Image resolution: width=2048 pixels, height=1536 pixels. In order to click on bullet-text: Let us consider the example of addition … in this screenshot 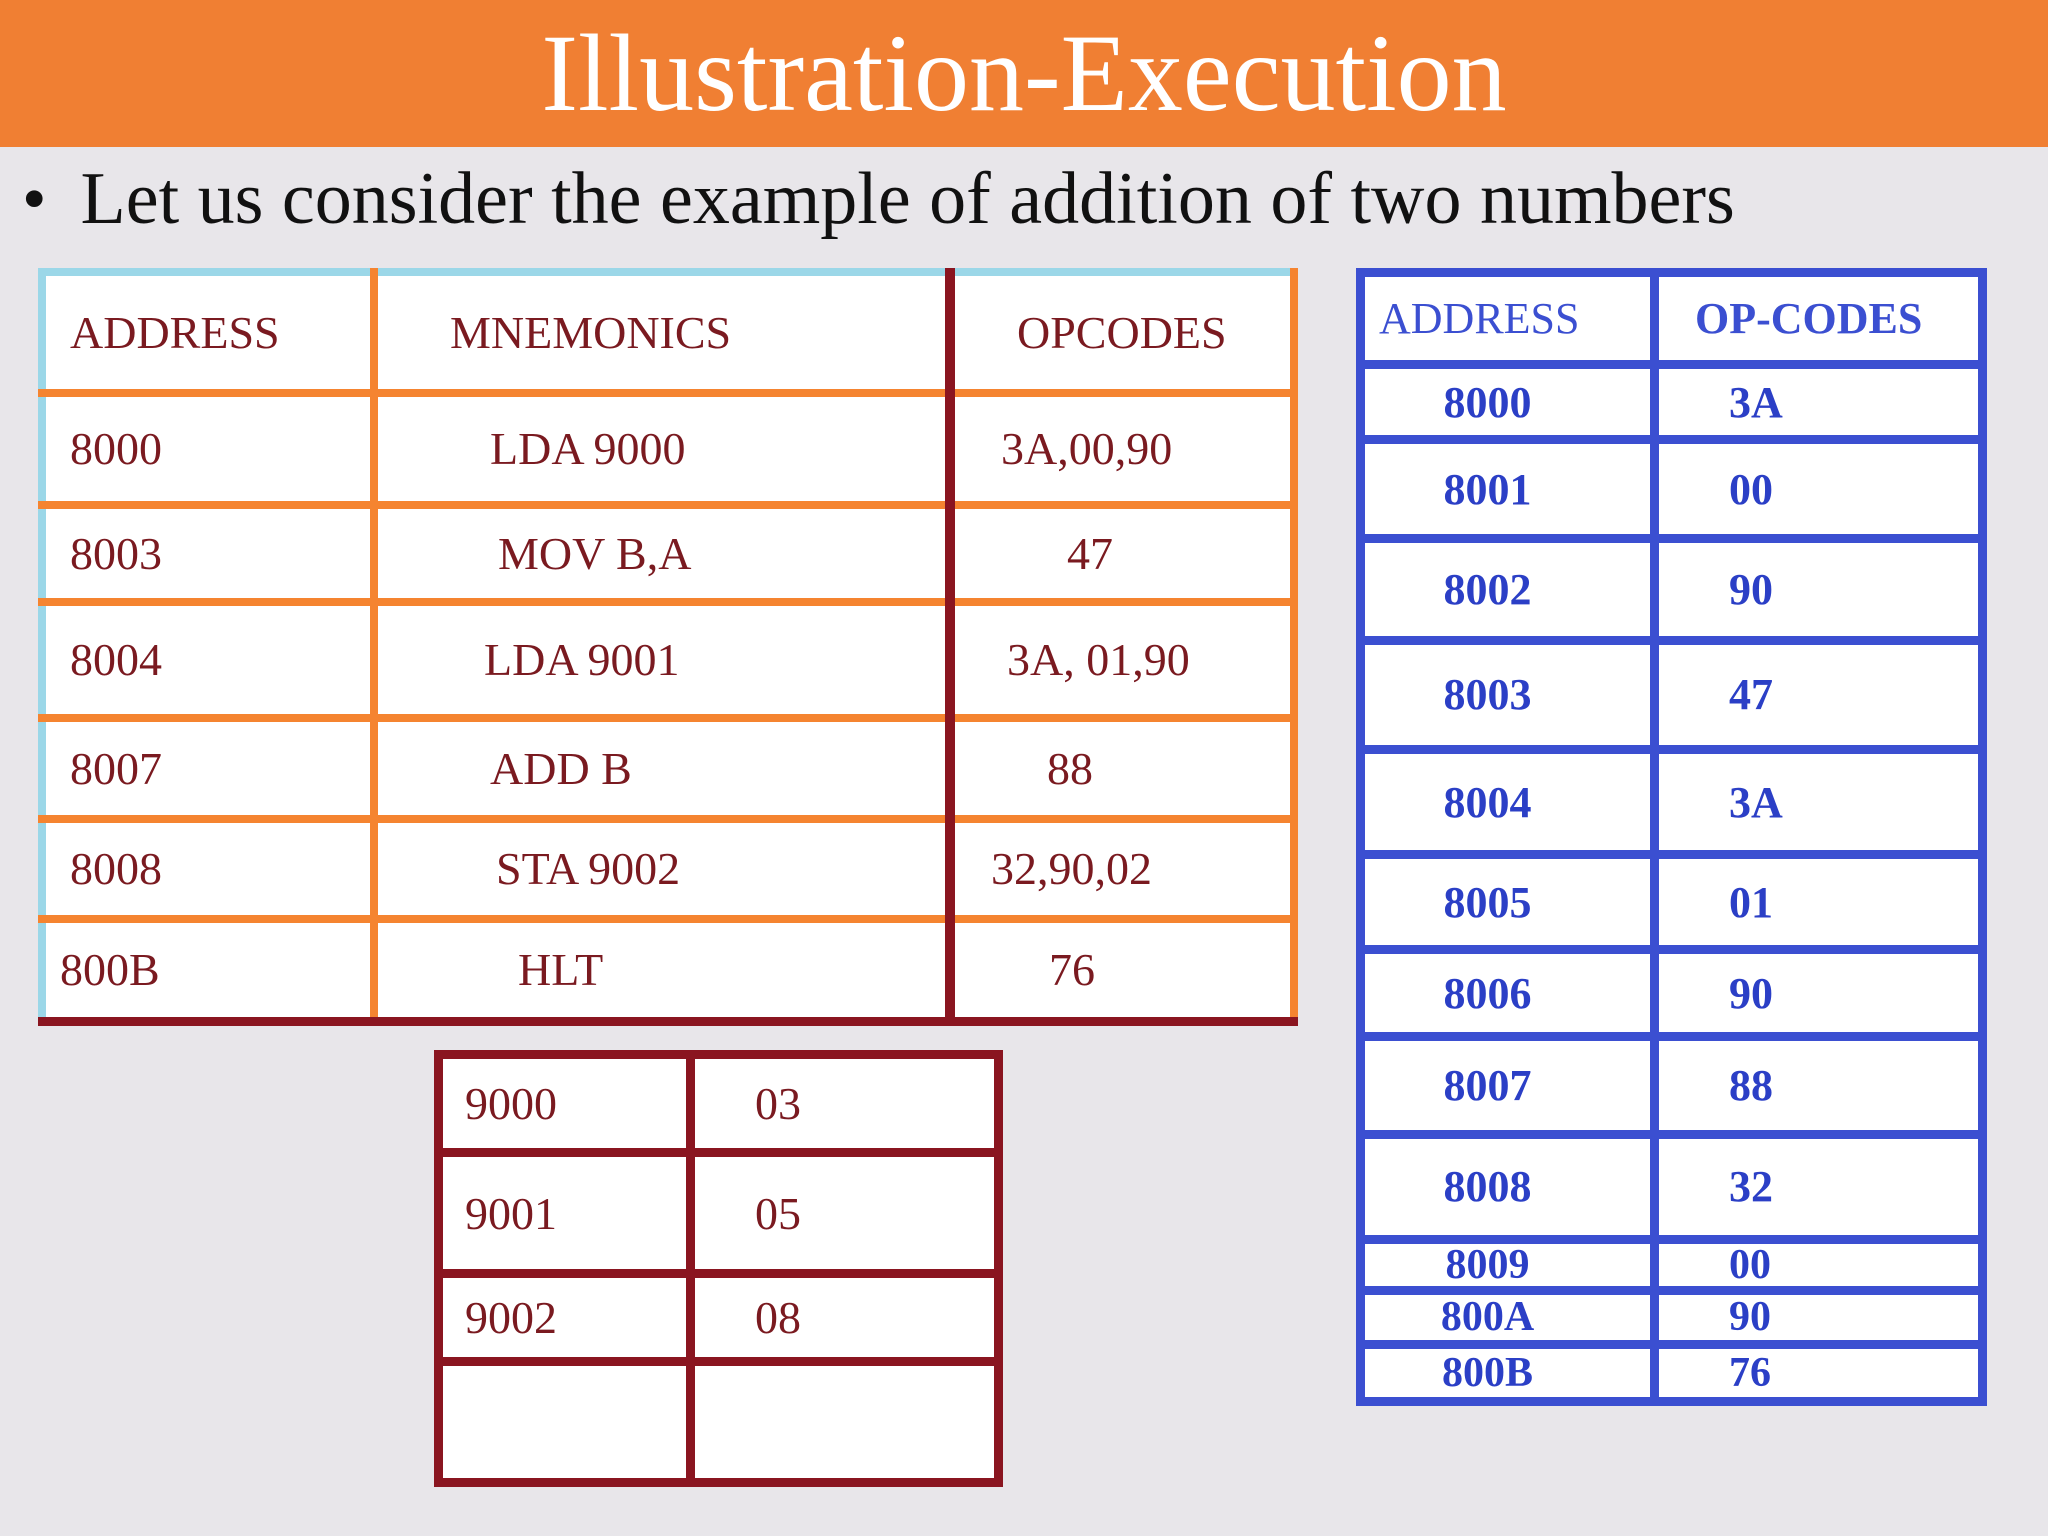, I will do `click(907, 199)`.